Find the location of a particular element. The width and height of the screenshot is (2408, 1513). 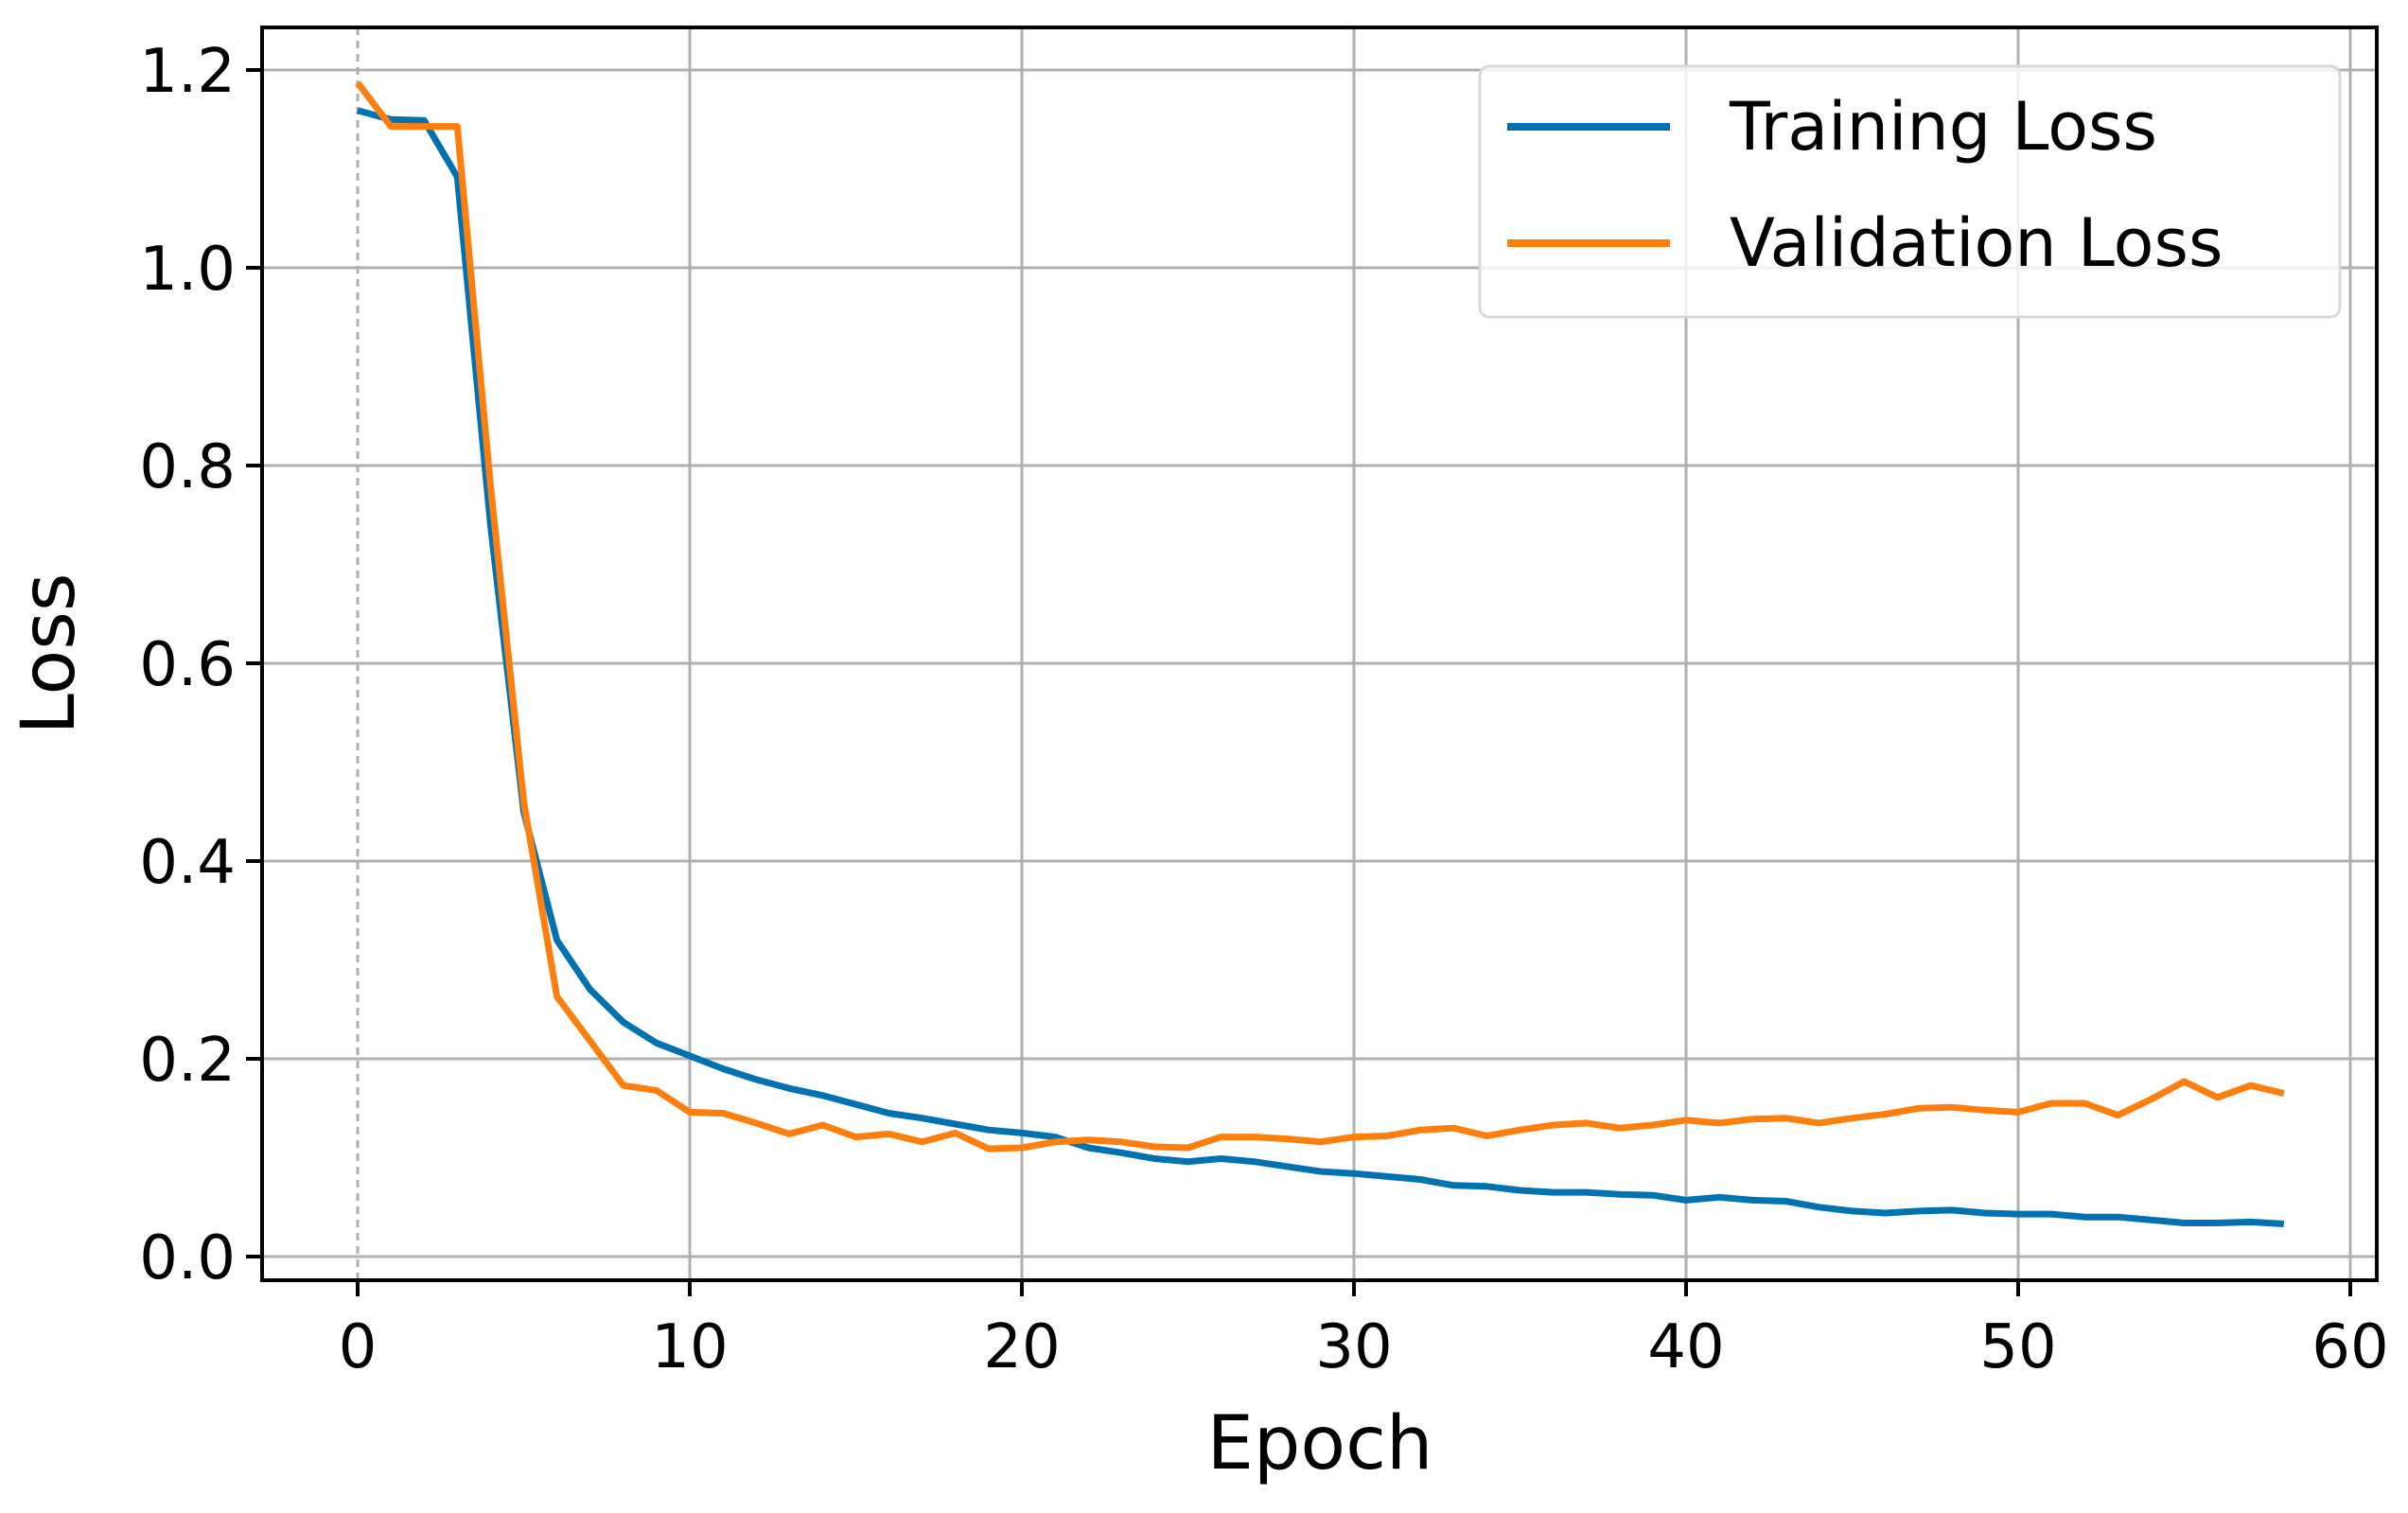

x-axis-ticks: 0 10 20 30 40 50 60 is located at coordinates (1364, 1331).